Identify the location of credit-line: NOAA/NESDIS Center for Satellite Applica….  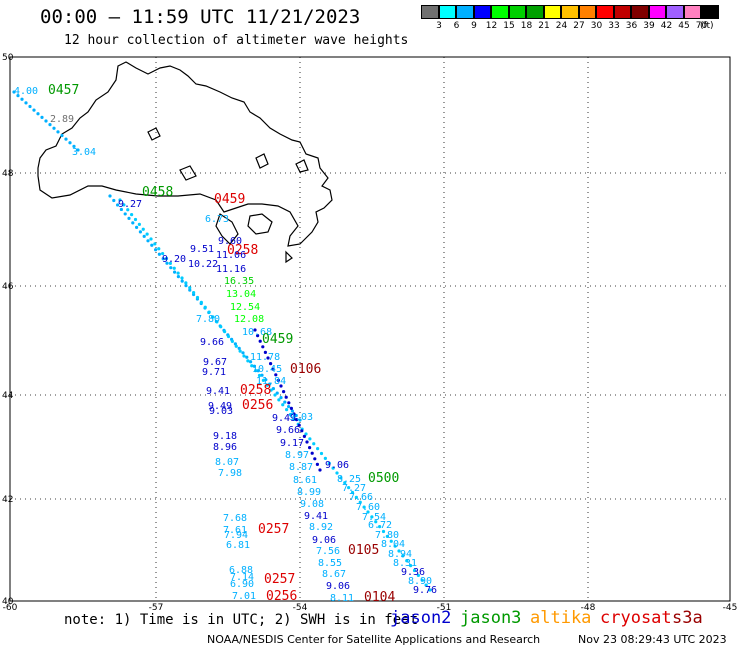
(374, 639).